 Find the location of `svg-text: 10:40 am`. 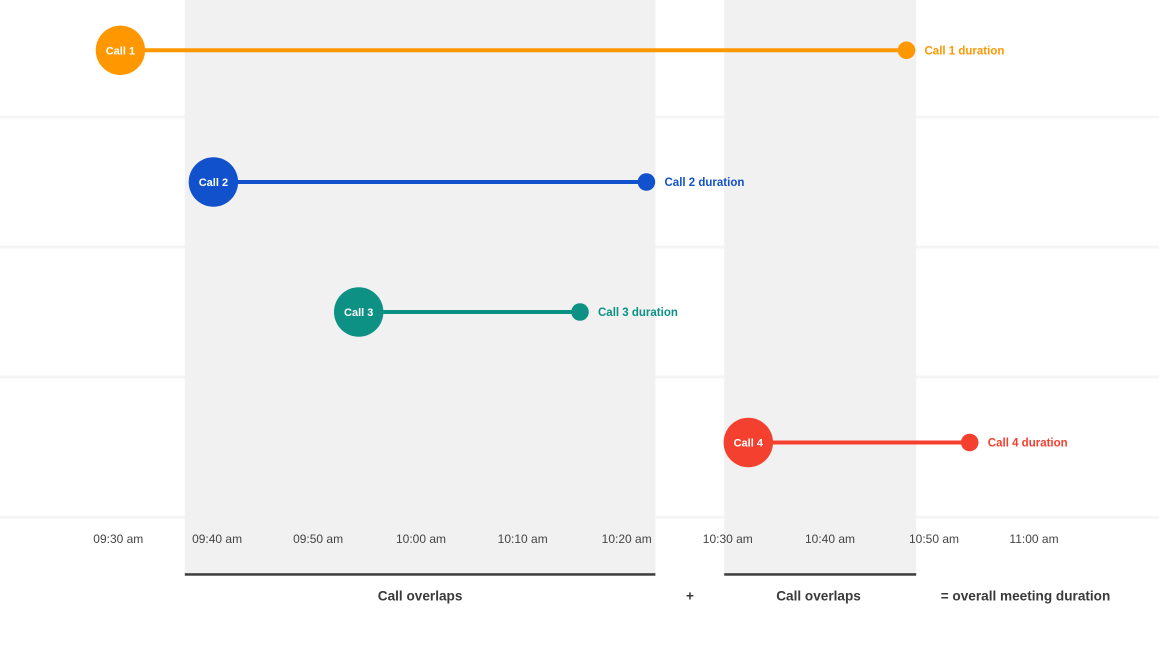

svg-text: 10:40 am is located at coordinates (830, 539).